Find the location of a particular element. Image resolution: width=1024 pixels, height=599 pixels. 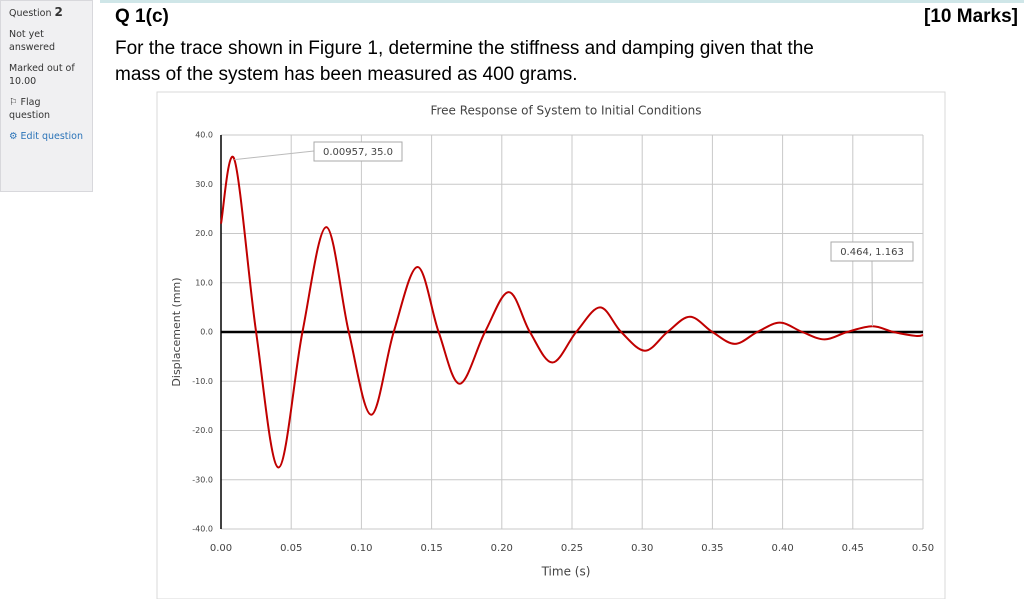

annotation-label: 0.464, 1.163 is located at coordinates (872, 252).